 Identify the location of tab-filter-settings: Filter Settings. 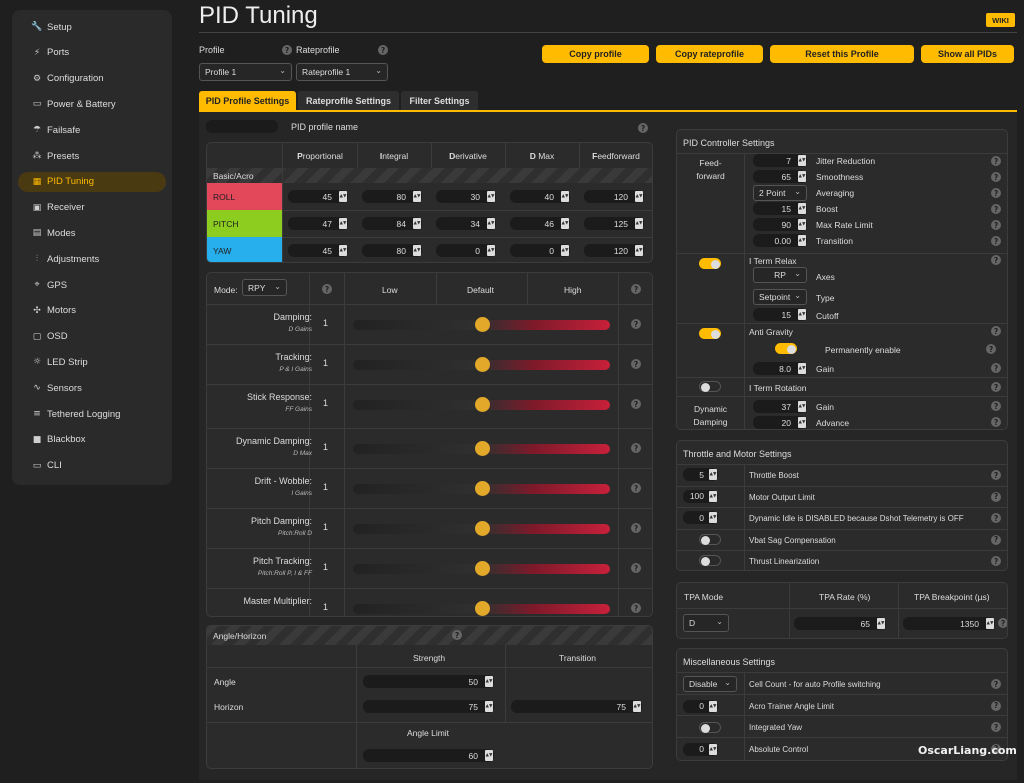
(439, 101).